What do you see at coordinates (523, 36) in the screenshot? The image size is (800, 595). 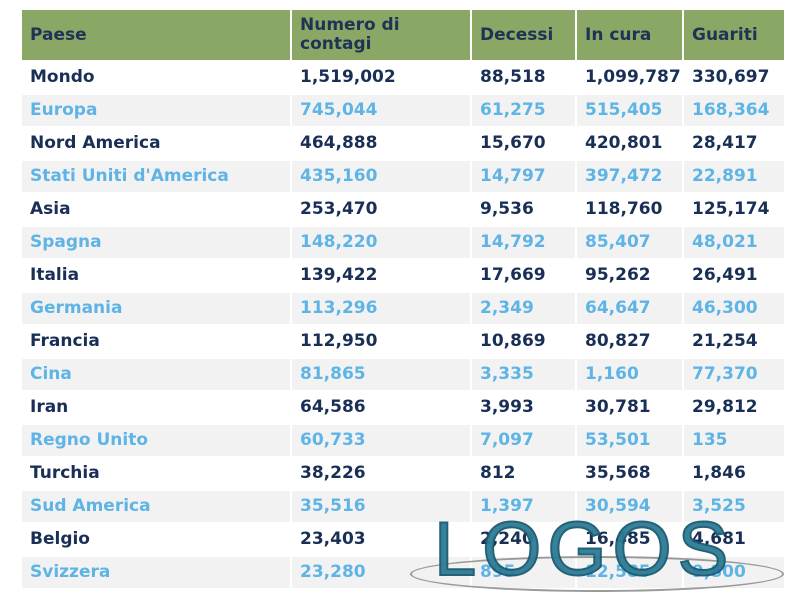 I see `header-decessi: Decessi` at bounding box center [523, 36].